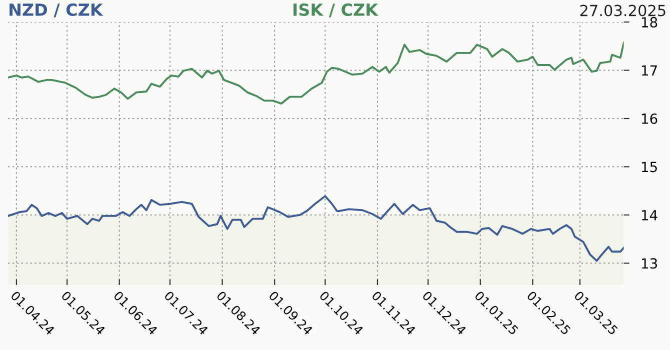 The height and width of the screenshot is (350, 670). What do you see at coordinates (649, 263) in the screenshot?
I see `y-tick-label: 13` at bounding box center [649, 263].